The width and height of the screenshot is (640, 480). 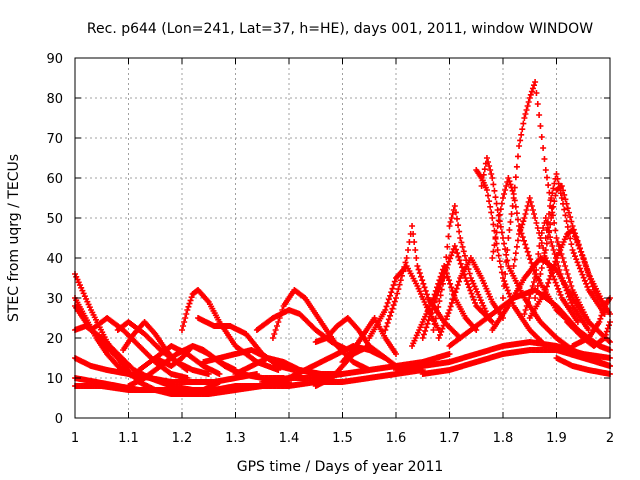 What do you see at coordinates (14, 238) in the screenshot?
I see `y-axis-title: STEC from uqrg / TECUs` at bounding box center [14, 238].